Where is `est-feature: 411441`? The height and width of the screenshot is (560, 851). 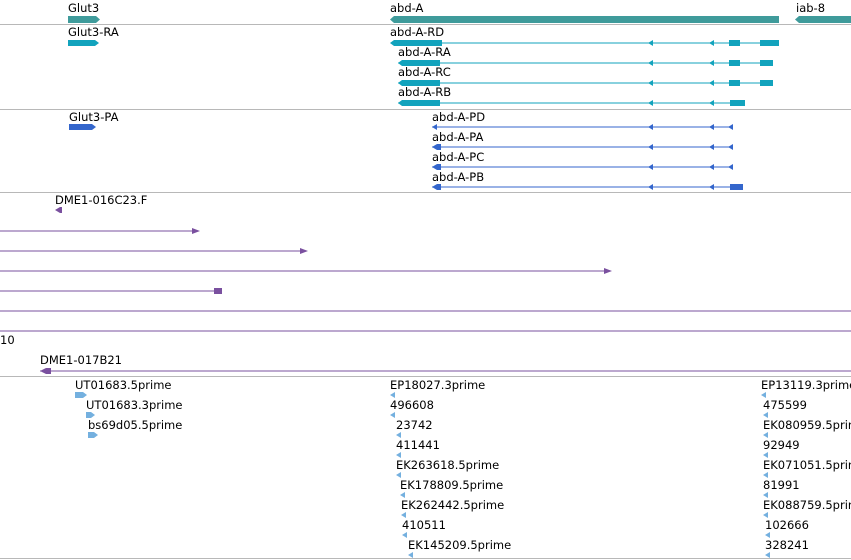 est-feature: 411441 is located at coordinates (418, 448).